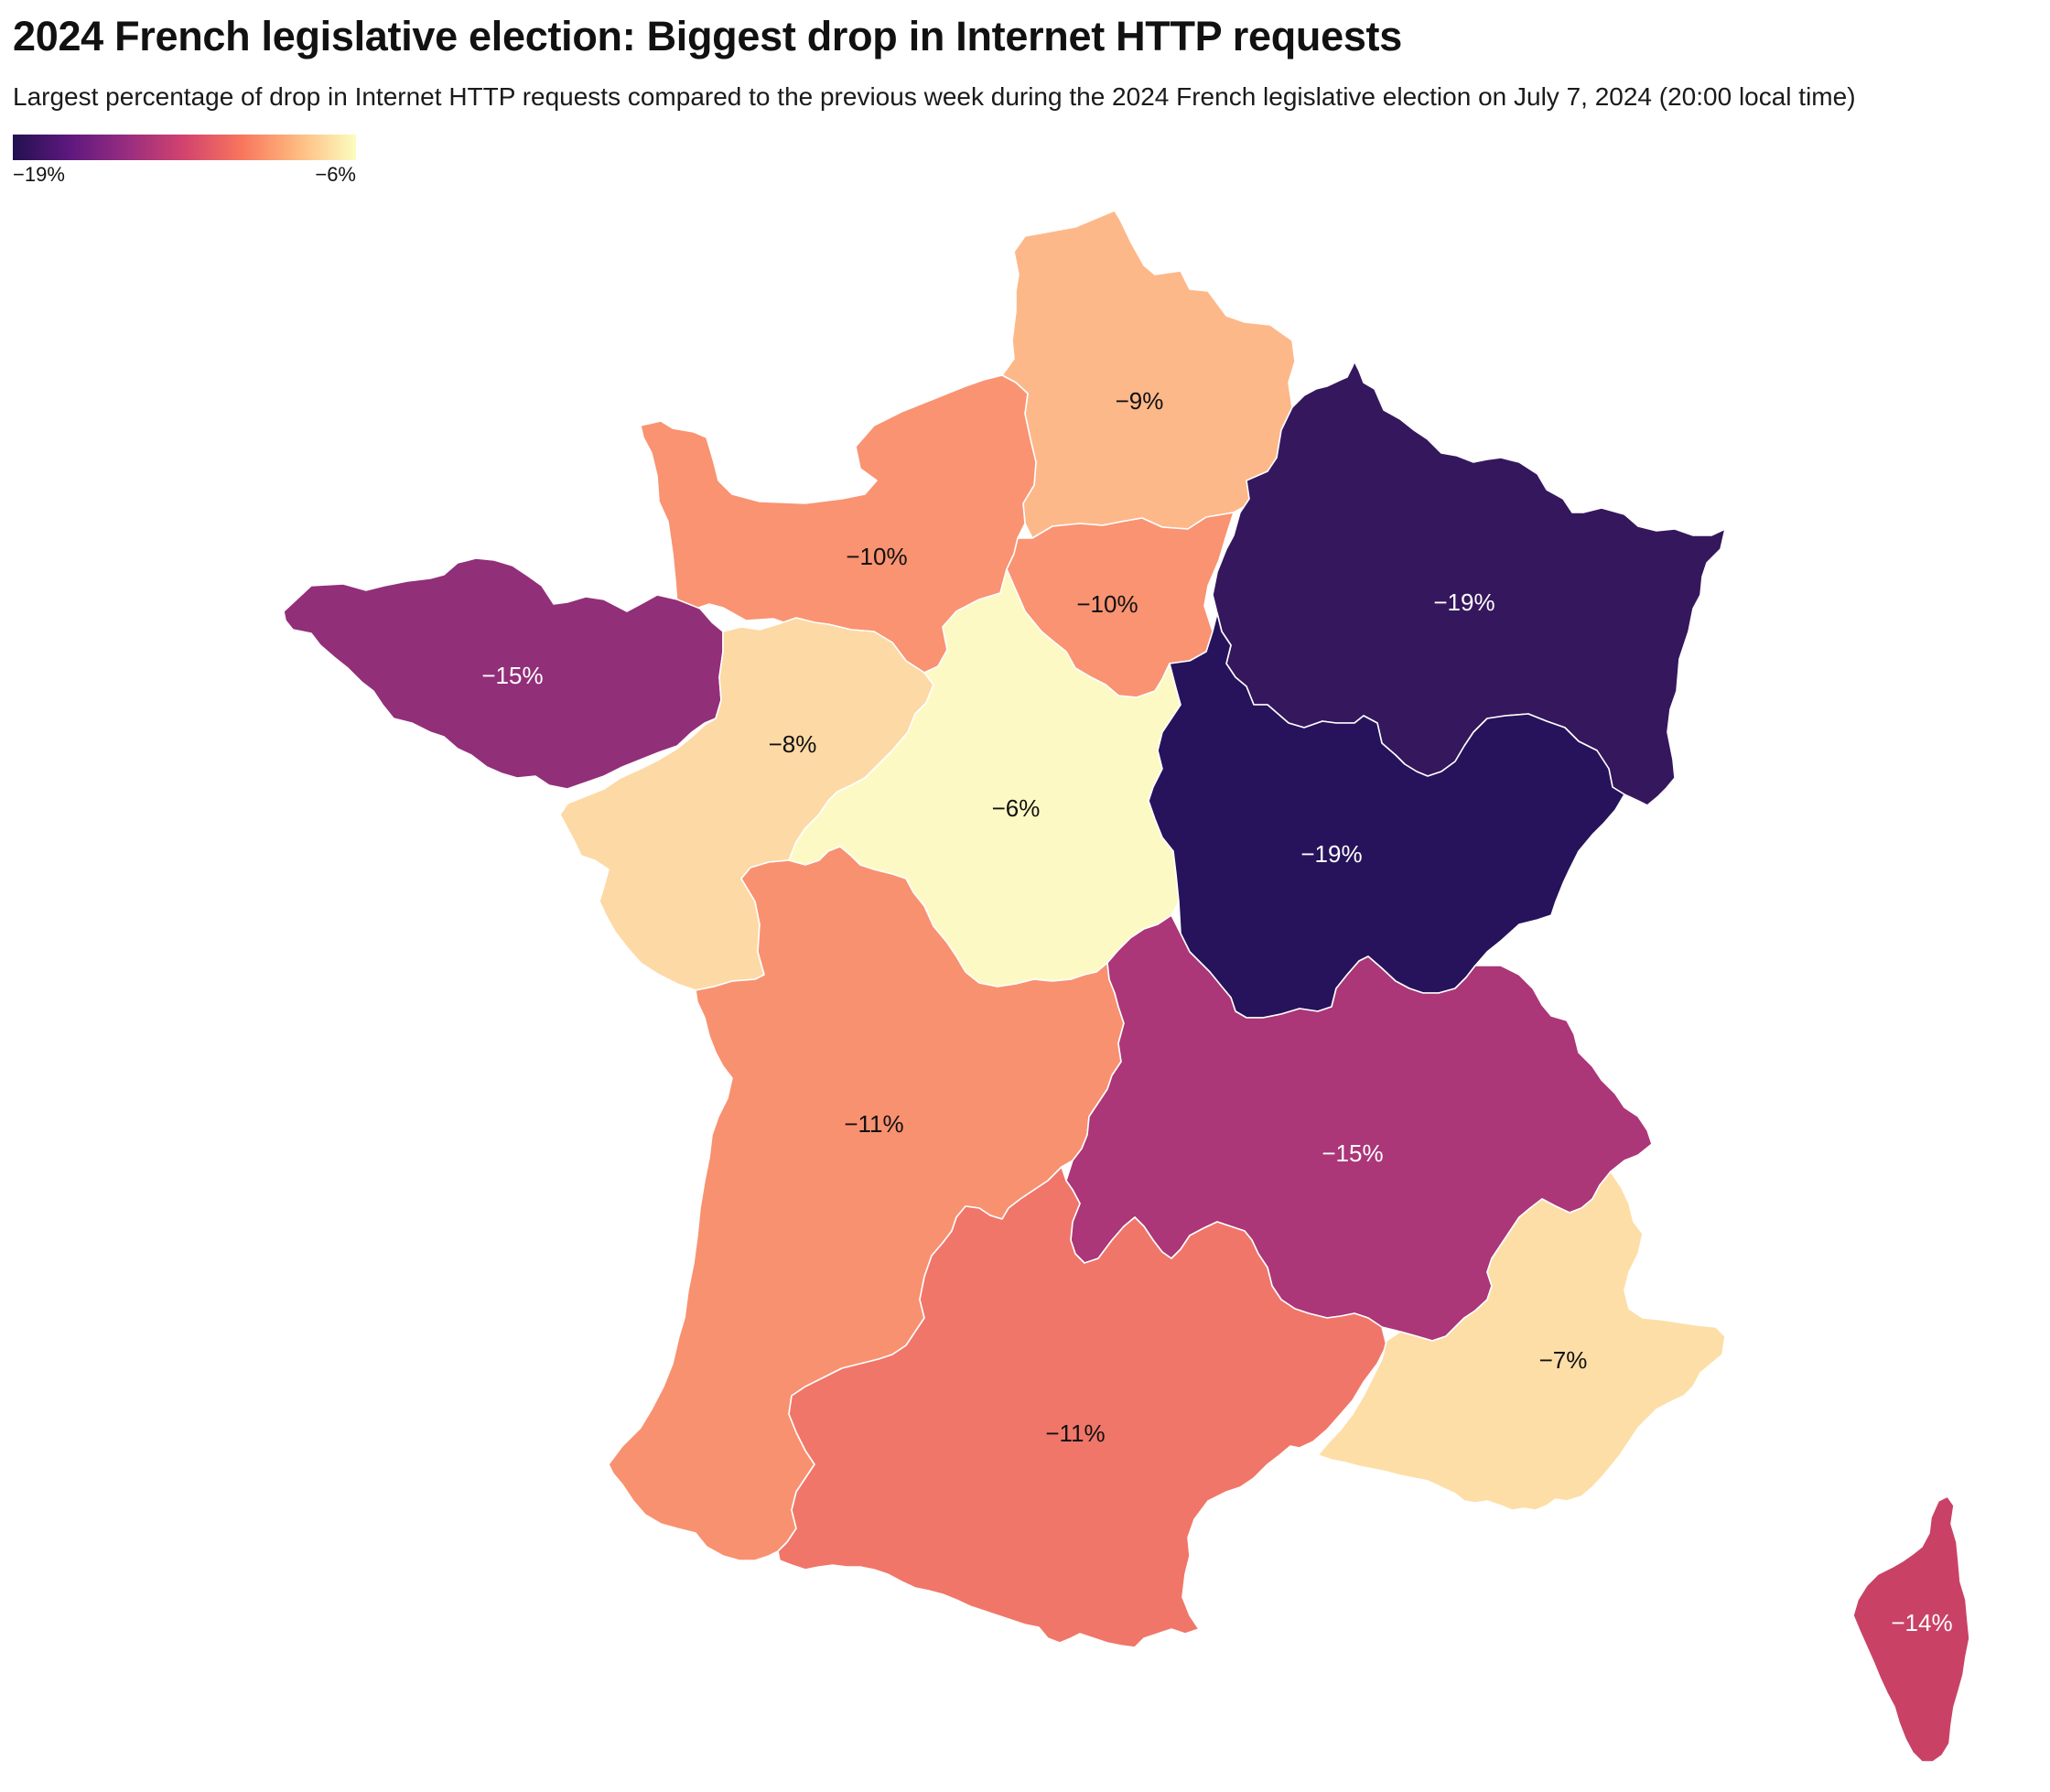 The image size is (2050, 1792). Describe the element at coordinates (1463, 602) in the screenshot. I see `region-label-grand-est: −19%` at that location.